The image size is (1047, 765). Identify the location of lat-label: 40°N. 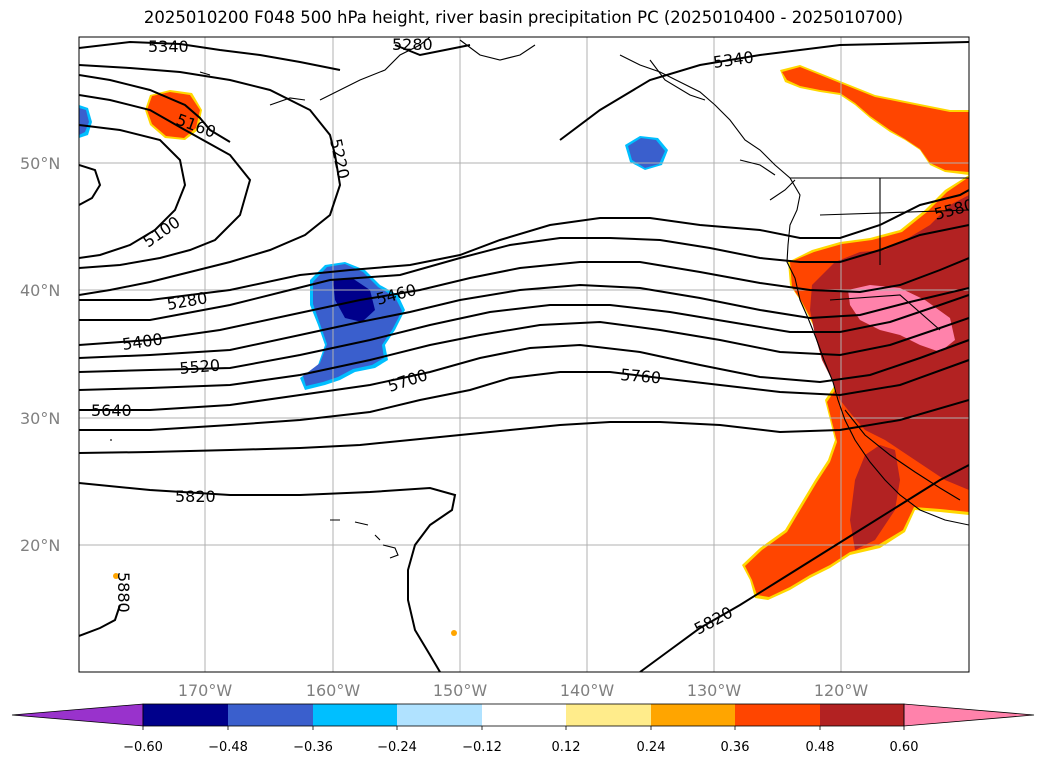
(40, 290).